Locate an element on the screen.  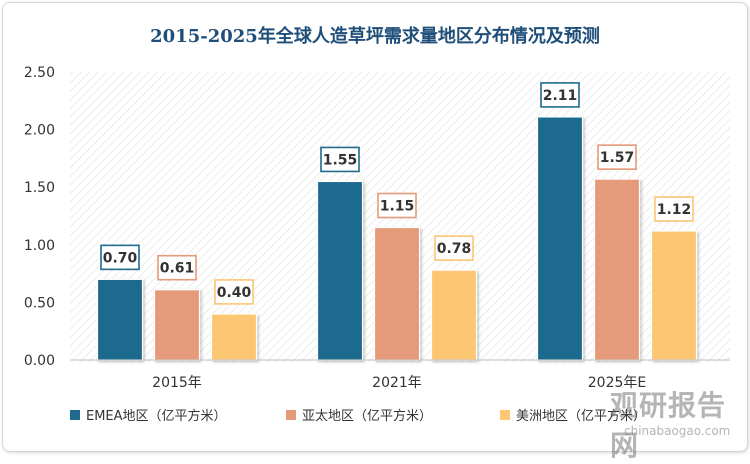
watermark-logo: 观研报告网 is located at coordinates (668, 425).